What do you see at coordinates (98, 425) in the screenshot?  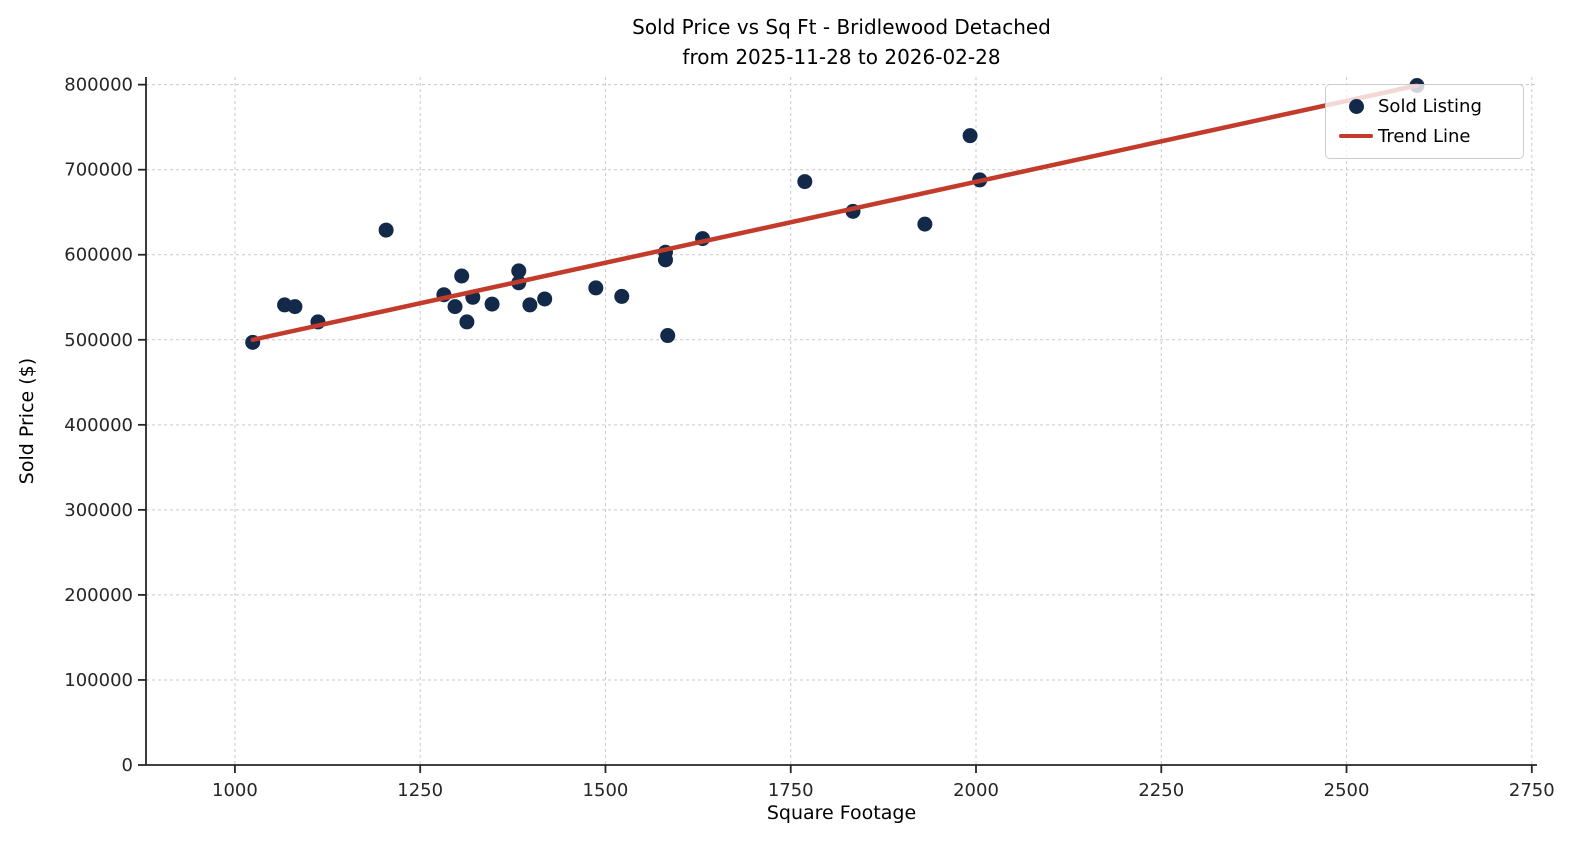 I see `y-tick-label: 400000` at bounding box center [98, 425].